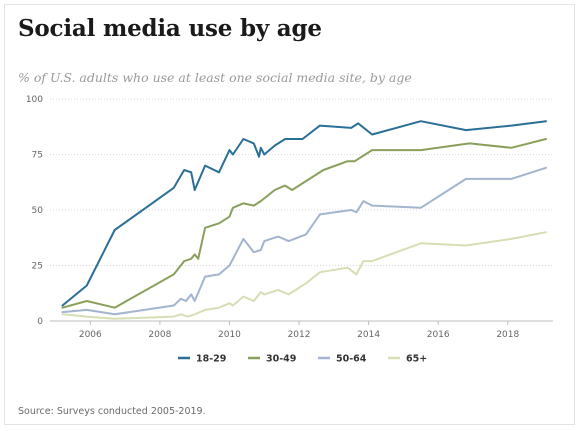  Describe the element at coordinates (34, 100) in the screenshot. I see `y-tick-label: 100` at that location.